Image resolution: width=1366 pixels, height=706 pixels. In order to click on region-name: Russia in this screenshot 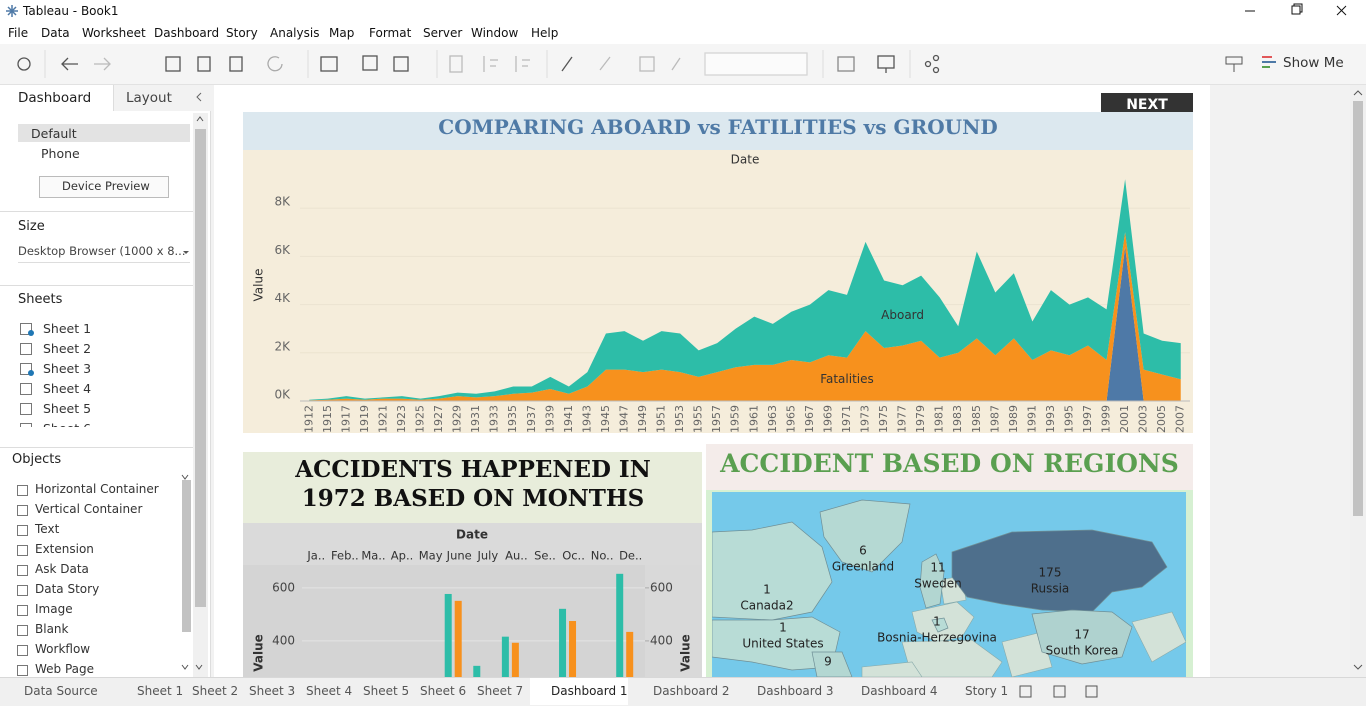, I will do `click(1050, 589)`.